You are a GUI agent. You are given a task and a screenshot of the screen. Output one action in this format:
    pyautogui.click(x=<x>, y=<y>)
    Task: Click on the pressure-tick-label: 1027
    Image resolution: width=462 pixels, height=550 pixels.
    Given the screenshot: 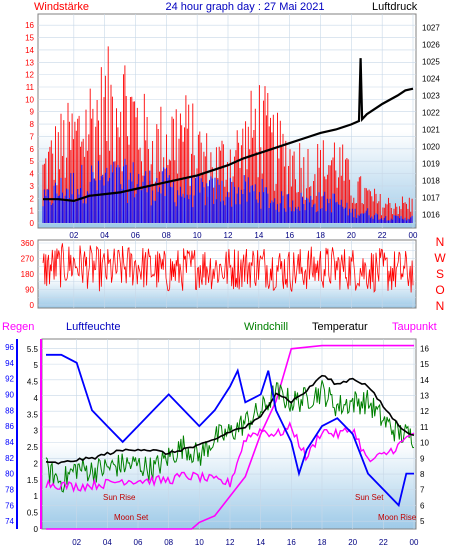 What is the action you would take?
    pyautogui.click(x=431, y=28)
    